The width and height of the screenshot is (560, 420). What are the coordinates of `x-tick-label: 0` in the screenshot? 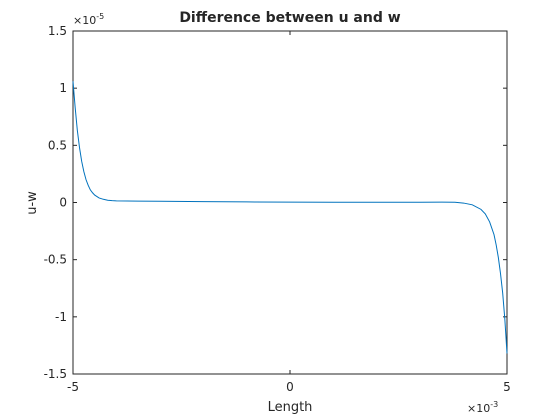 It's located at (290, 387).